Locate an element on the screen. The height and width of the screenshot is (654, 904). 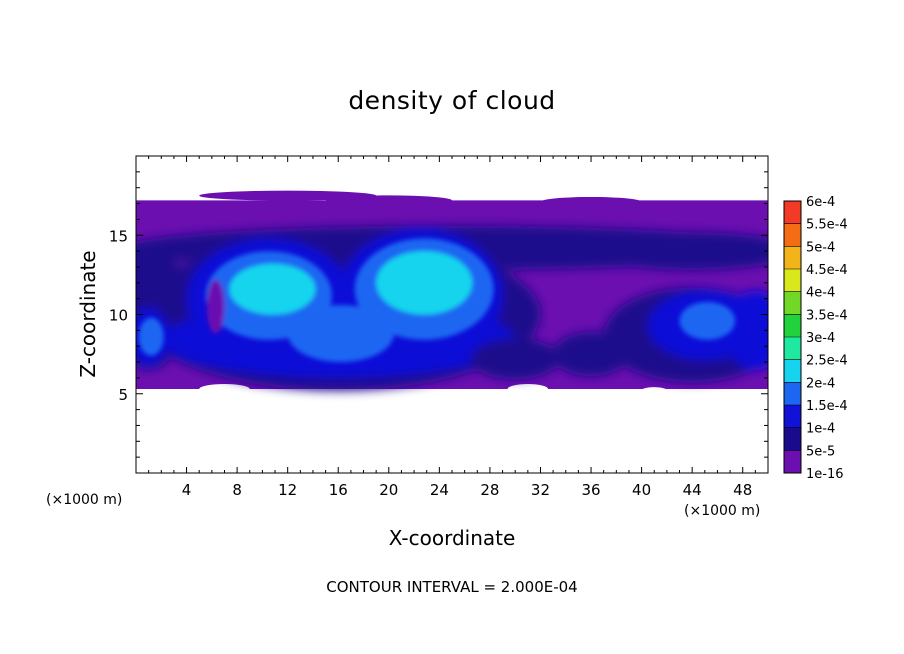
x-tick-label: 32 is located at coordinates (540, 490).